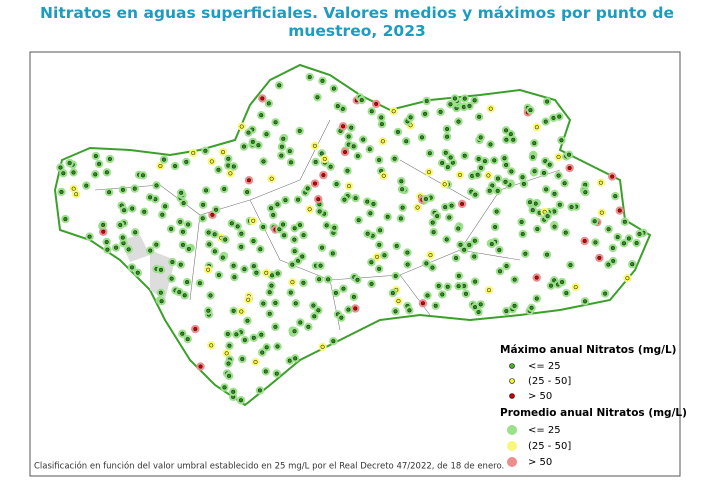  Describe the element at coordinates (588, 350) in the screenshot. I see `legend-title: Máximo anual Nitratos (mg/L)` at that location.